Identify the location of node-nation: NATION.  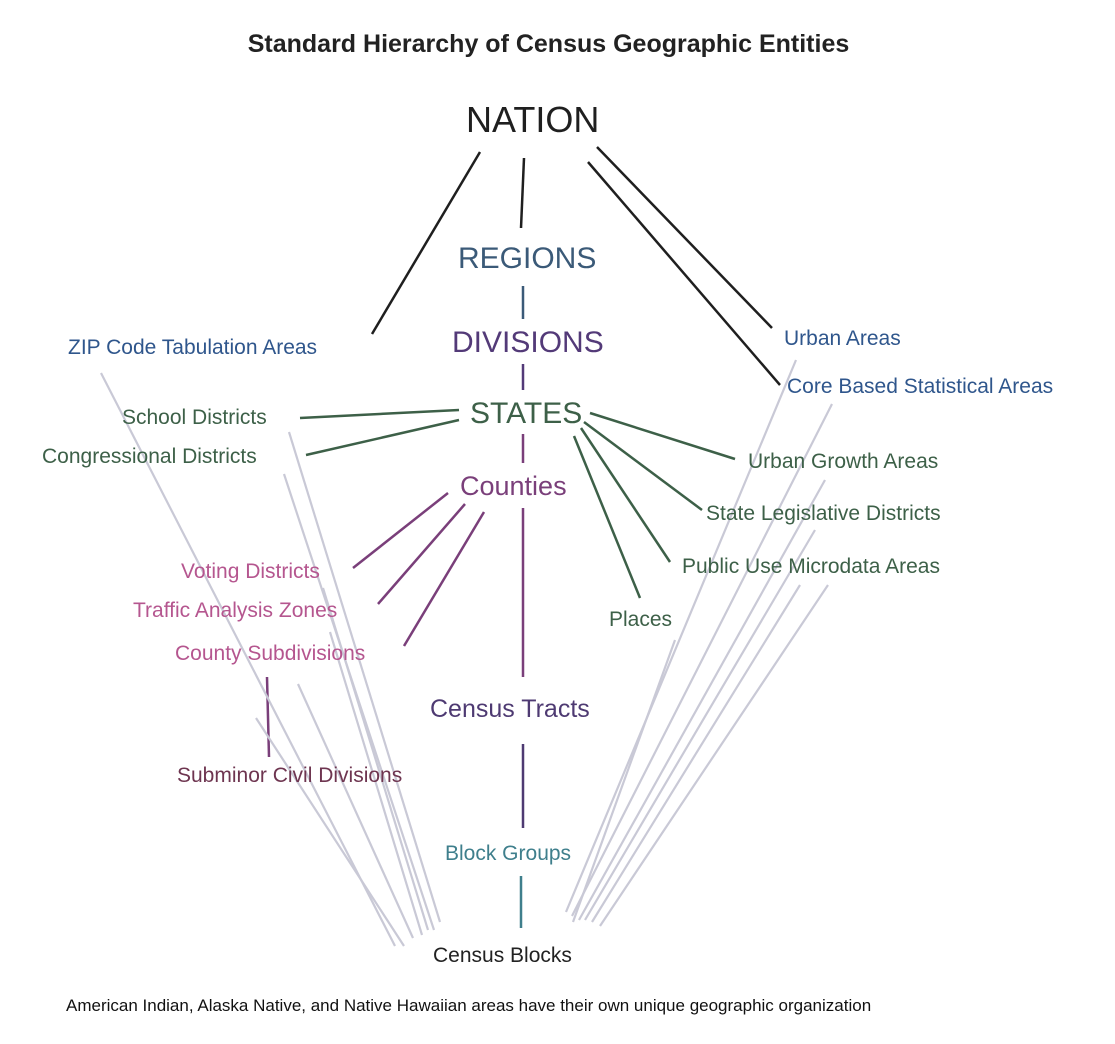
(533, 119).